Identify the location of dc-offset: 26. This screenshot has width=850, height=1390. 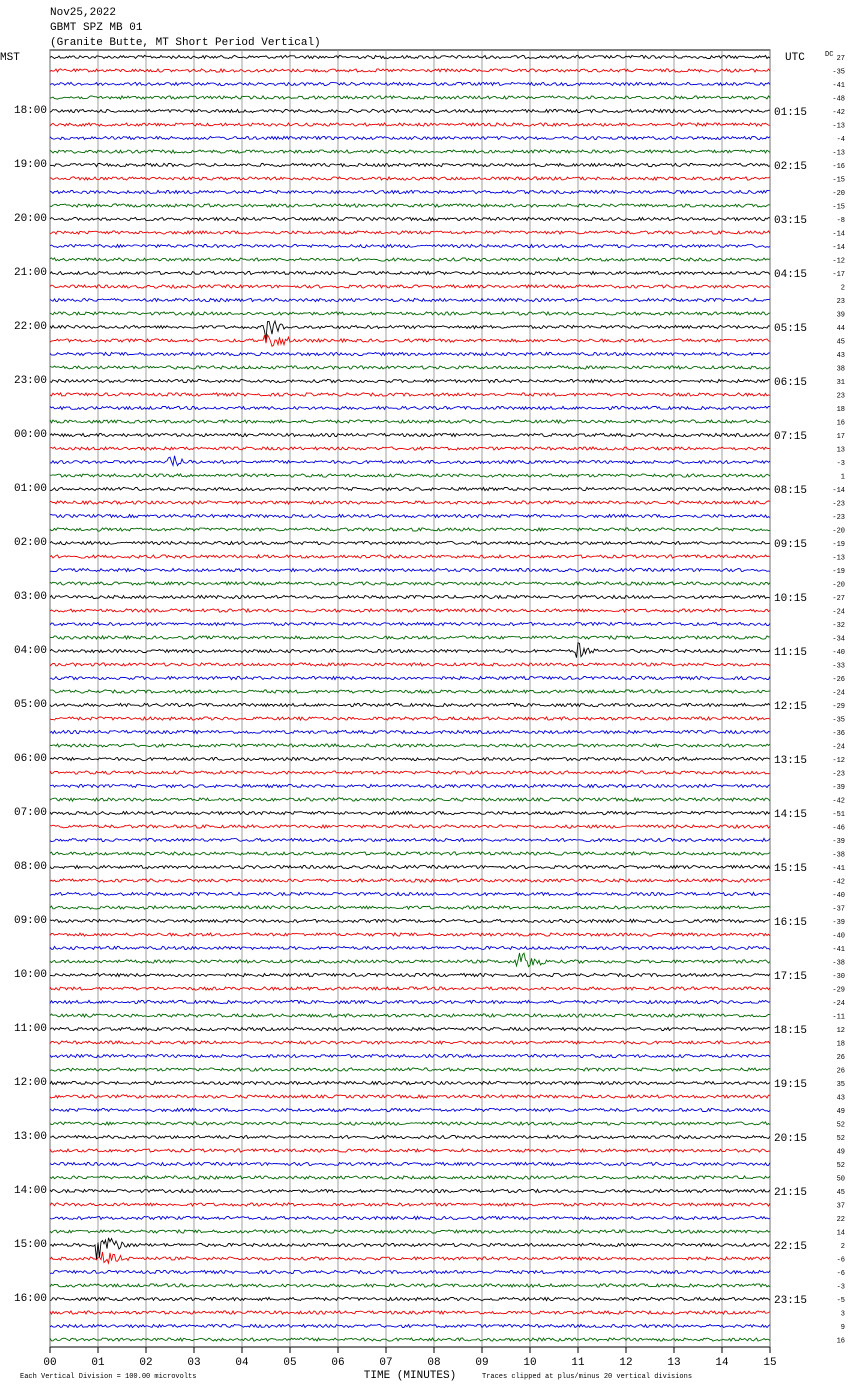
(841, 1071).